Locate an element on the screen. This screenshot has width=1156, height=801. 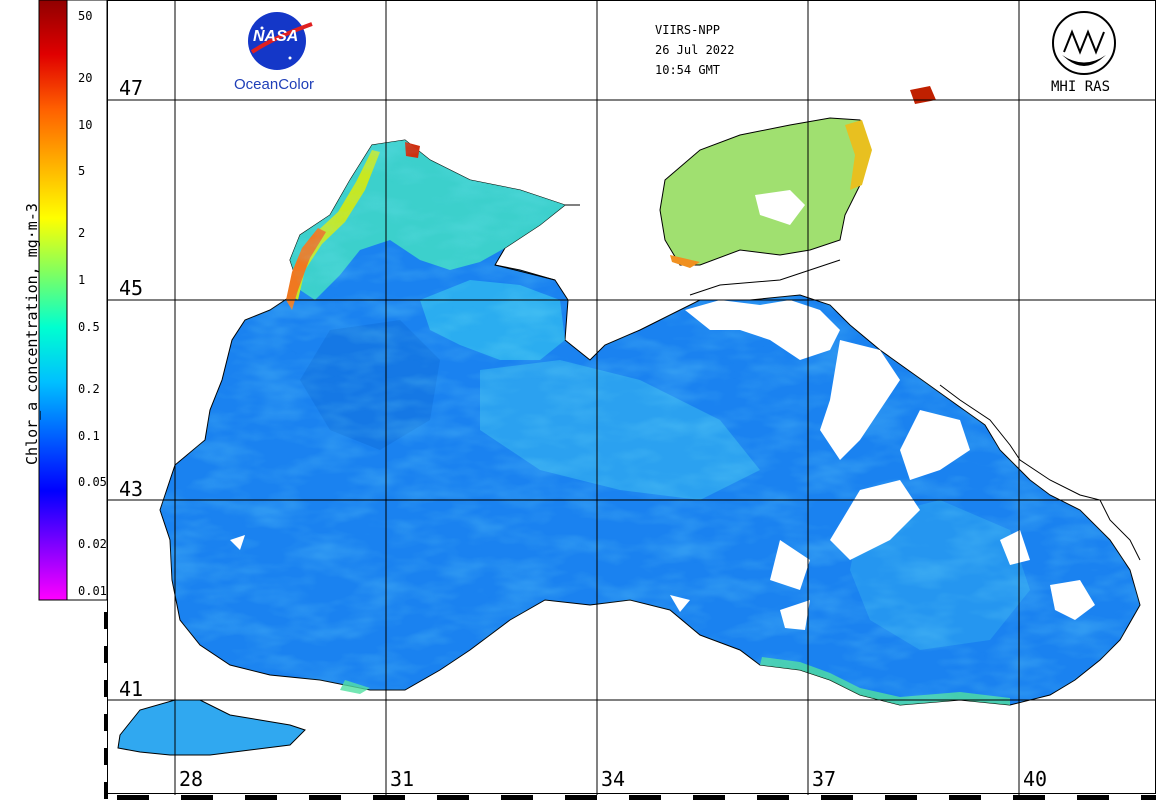
sensor-label: VIIRS-NPP is located at coordinates (688, 30).